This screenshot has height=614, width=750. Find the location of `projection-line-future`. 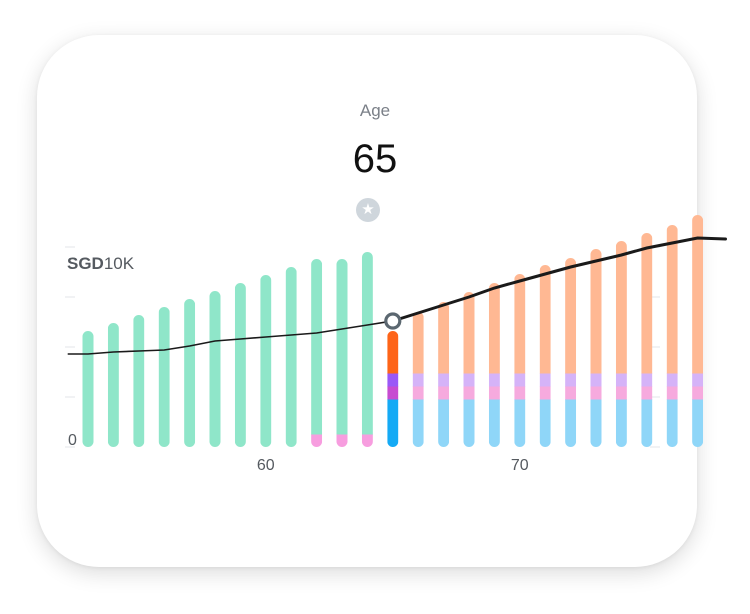

projection-line-future is located at coordinates (559, 279).